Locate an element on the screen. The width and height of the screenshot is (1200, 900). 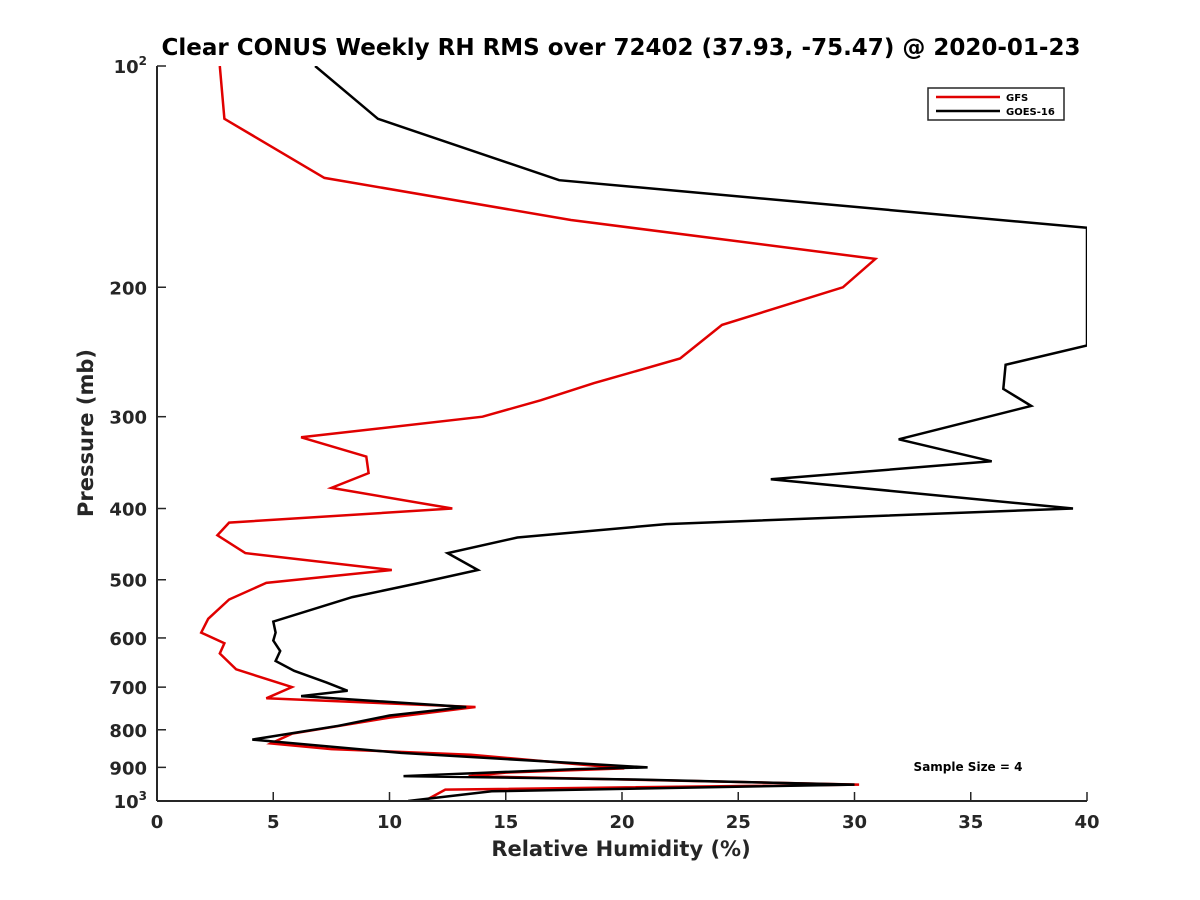
y-axis-ticks: 10² 200 300 400 500 600 700 800 900 10³ is located at coordinates (137, 433).